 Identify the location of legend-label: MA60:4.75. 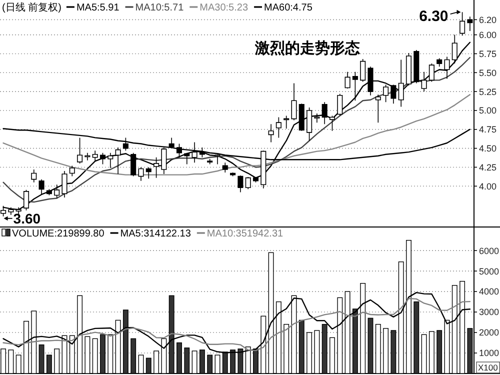
(288, 8).